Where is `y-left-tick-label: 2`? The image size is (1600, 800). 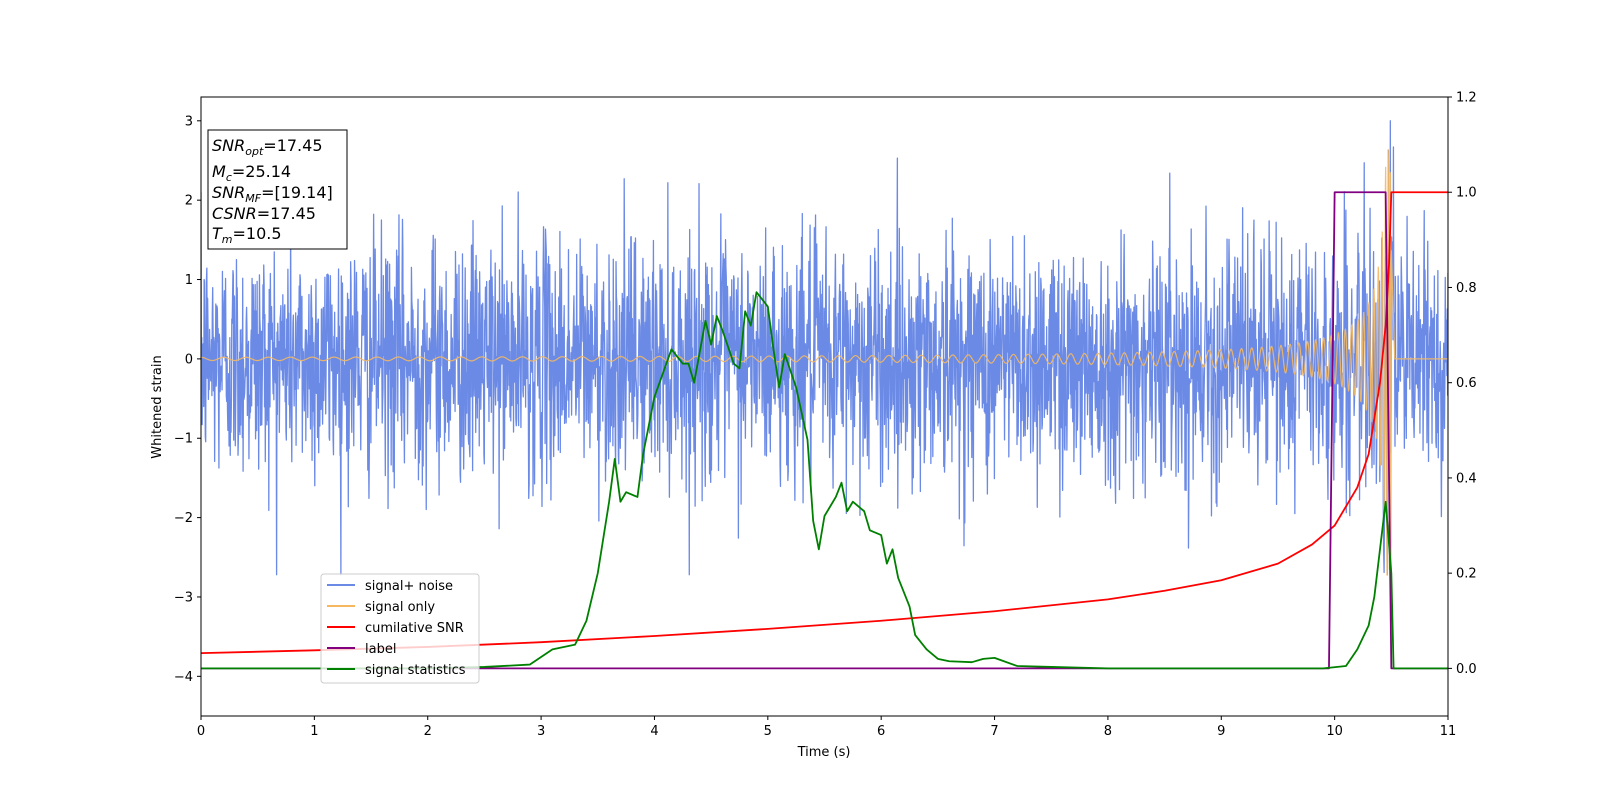 y-left-tick-label: 2 is located at coordinates (189, 201).